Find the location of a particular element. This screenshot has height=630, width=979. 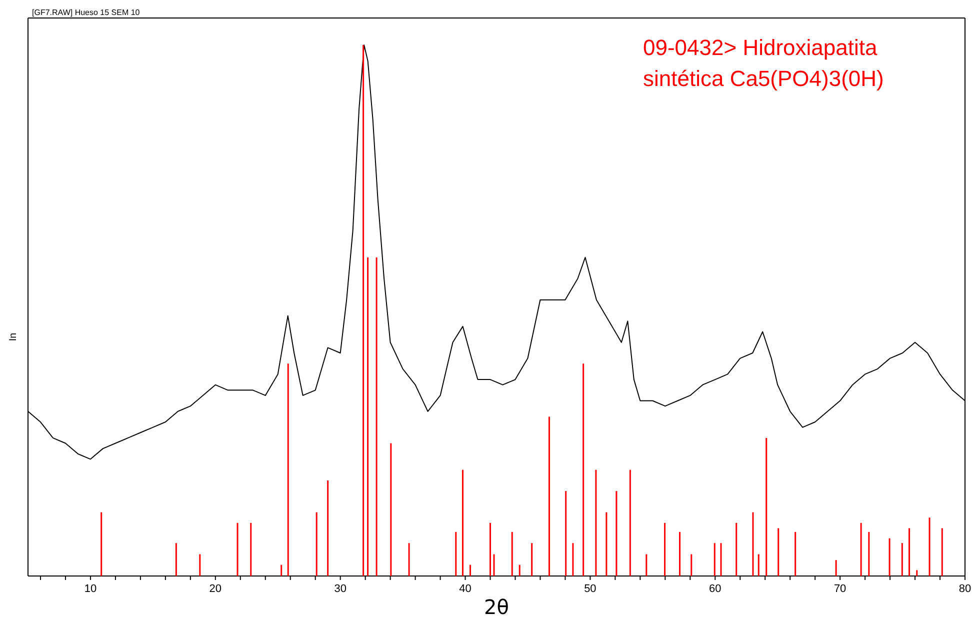

text: 09-0432> Hidroxiapatita sintética Ca5(PO4)3(0H) is located at coordinates (763, 63).